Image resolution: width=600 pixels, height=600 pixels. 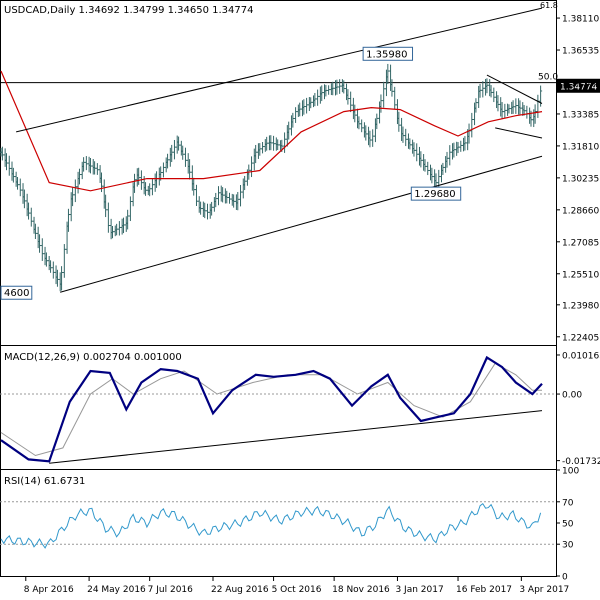 What do you see at coordinates (568, 525) in the screenshot?
I see `rsi-tick-label: 50` at bounding box center [568, 525].